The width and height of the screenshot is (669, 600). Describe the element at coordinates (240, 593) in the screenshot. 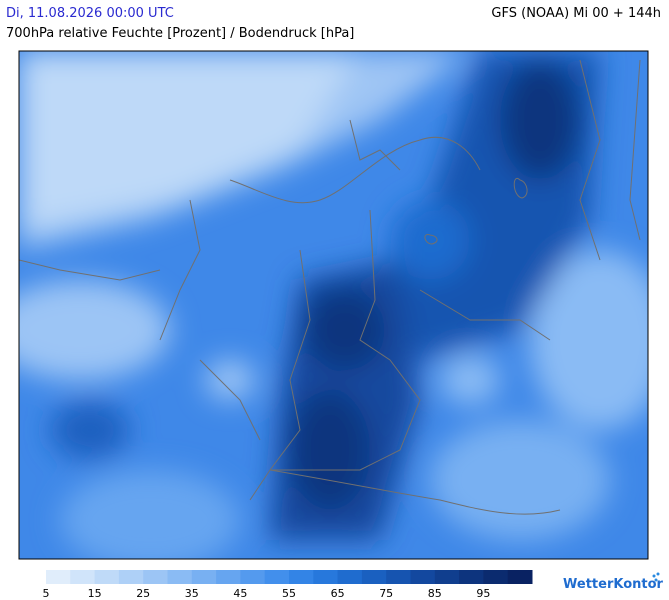

I see `legend-label: 45` at that location.